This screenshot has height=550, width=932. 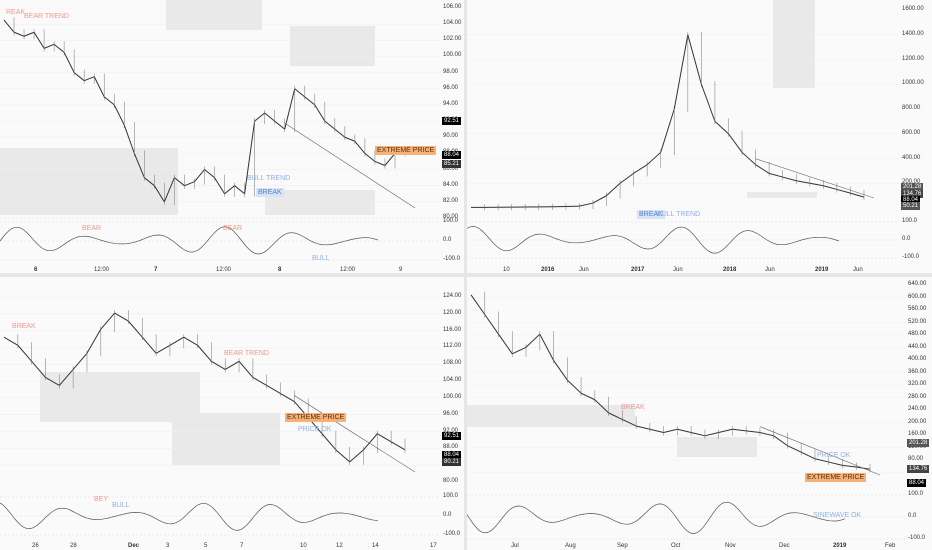 What do you see at coordinates (911, 182) in the screenshot?
I see `y-tick-label: 200.00` at bounding box center [911, 182].